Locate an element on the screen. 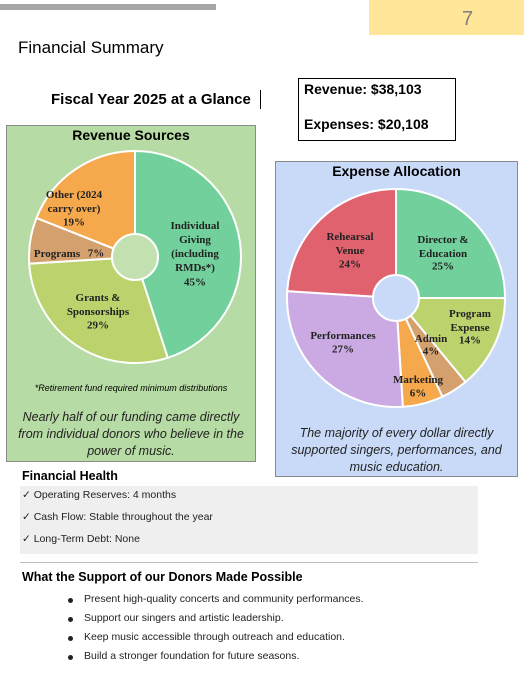  label-line: Rehearsal is located at coordinates (349, 237).